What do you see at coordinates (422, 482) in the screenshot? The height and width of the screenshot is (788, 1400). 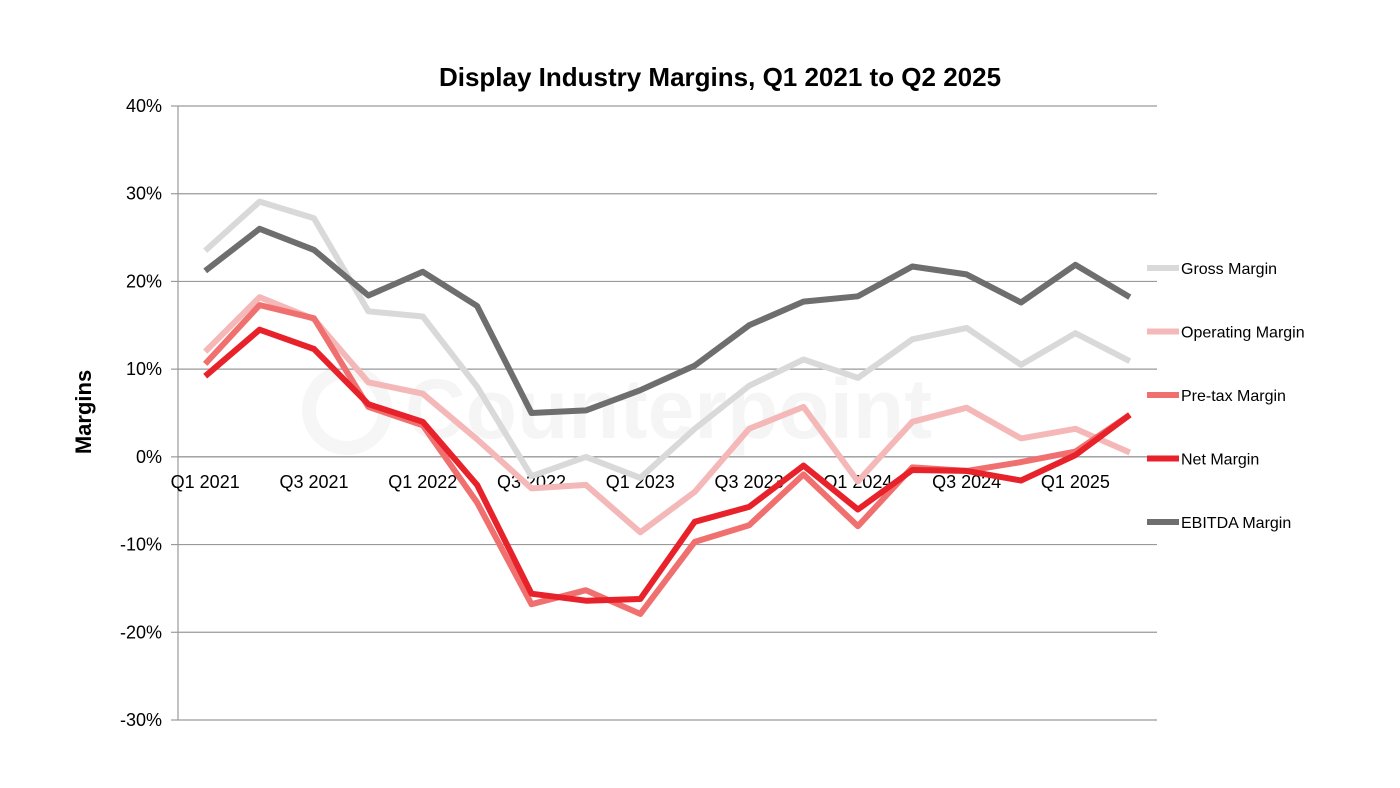 I see `x-tick-label: Q1 2022` at bounding box center [422, 482].